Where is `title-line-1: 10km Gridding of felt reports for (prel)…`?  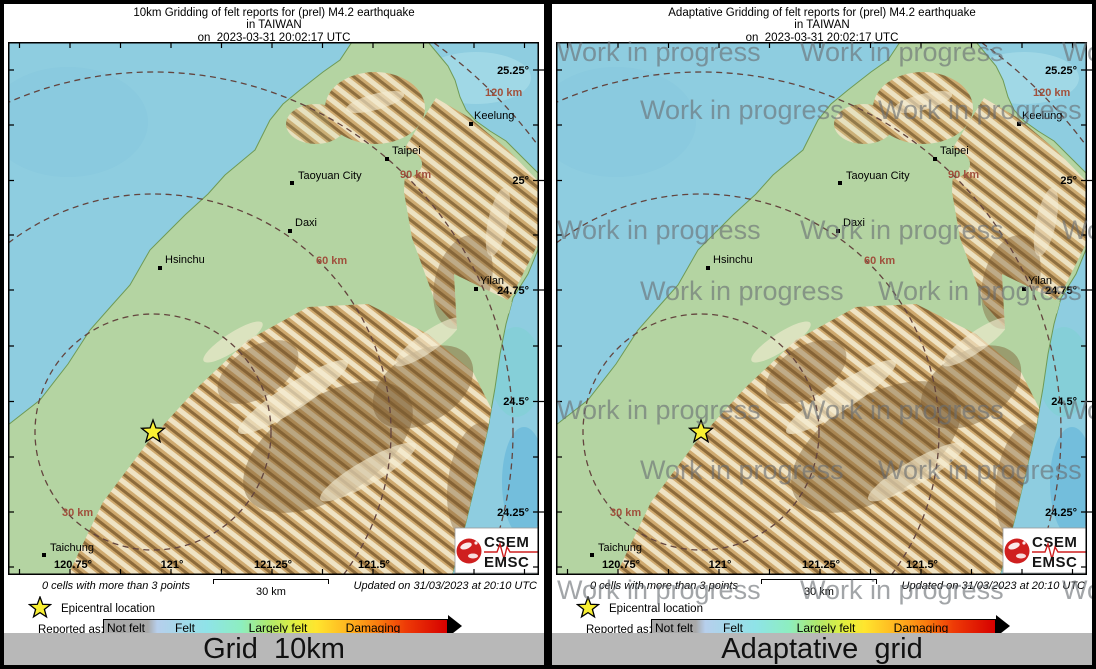
title-line-1: 10km Gridding of felt reports for (prel)… is located at coordinates (274, 13).